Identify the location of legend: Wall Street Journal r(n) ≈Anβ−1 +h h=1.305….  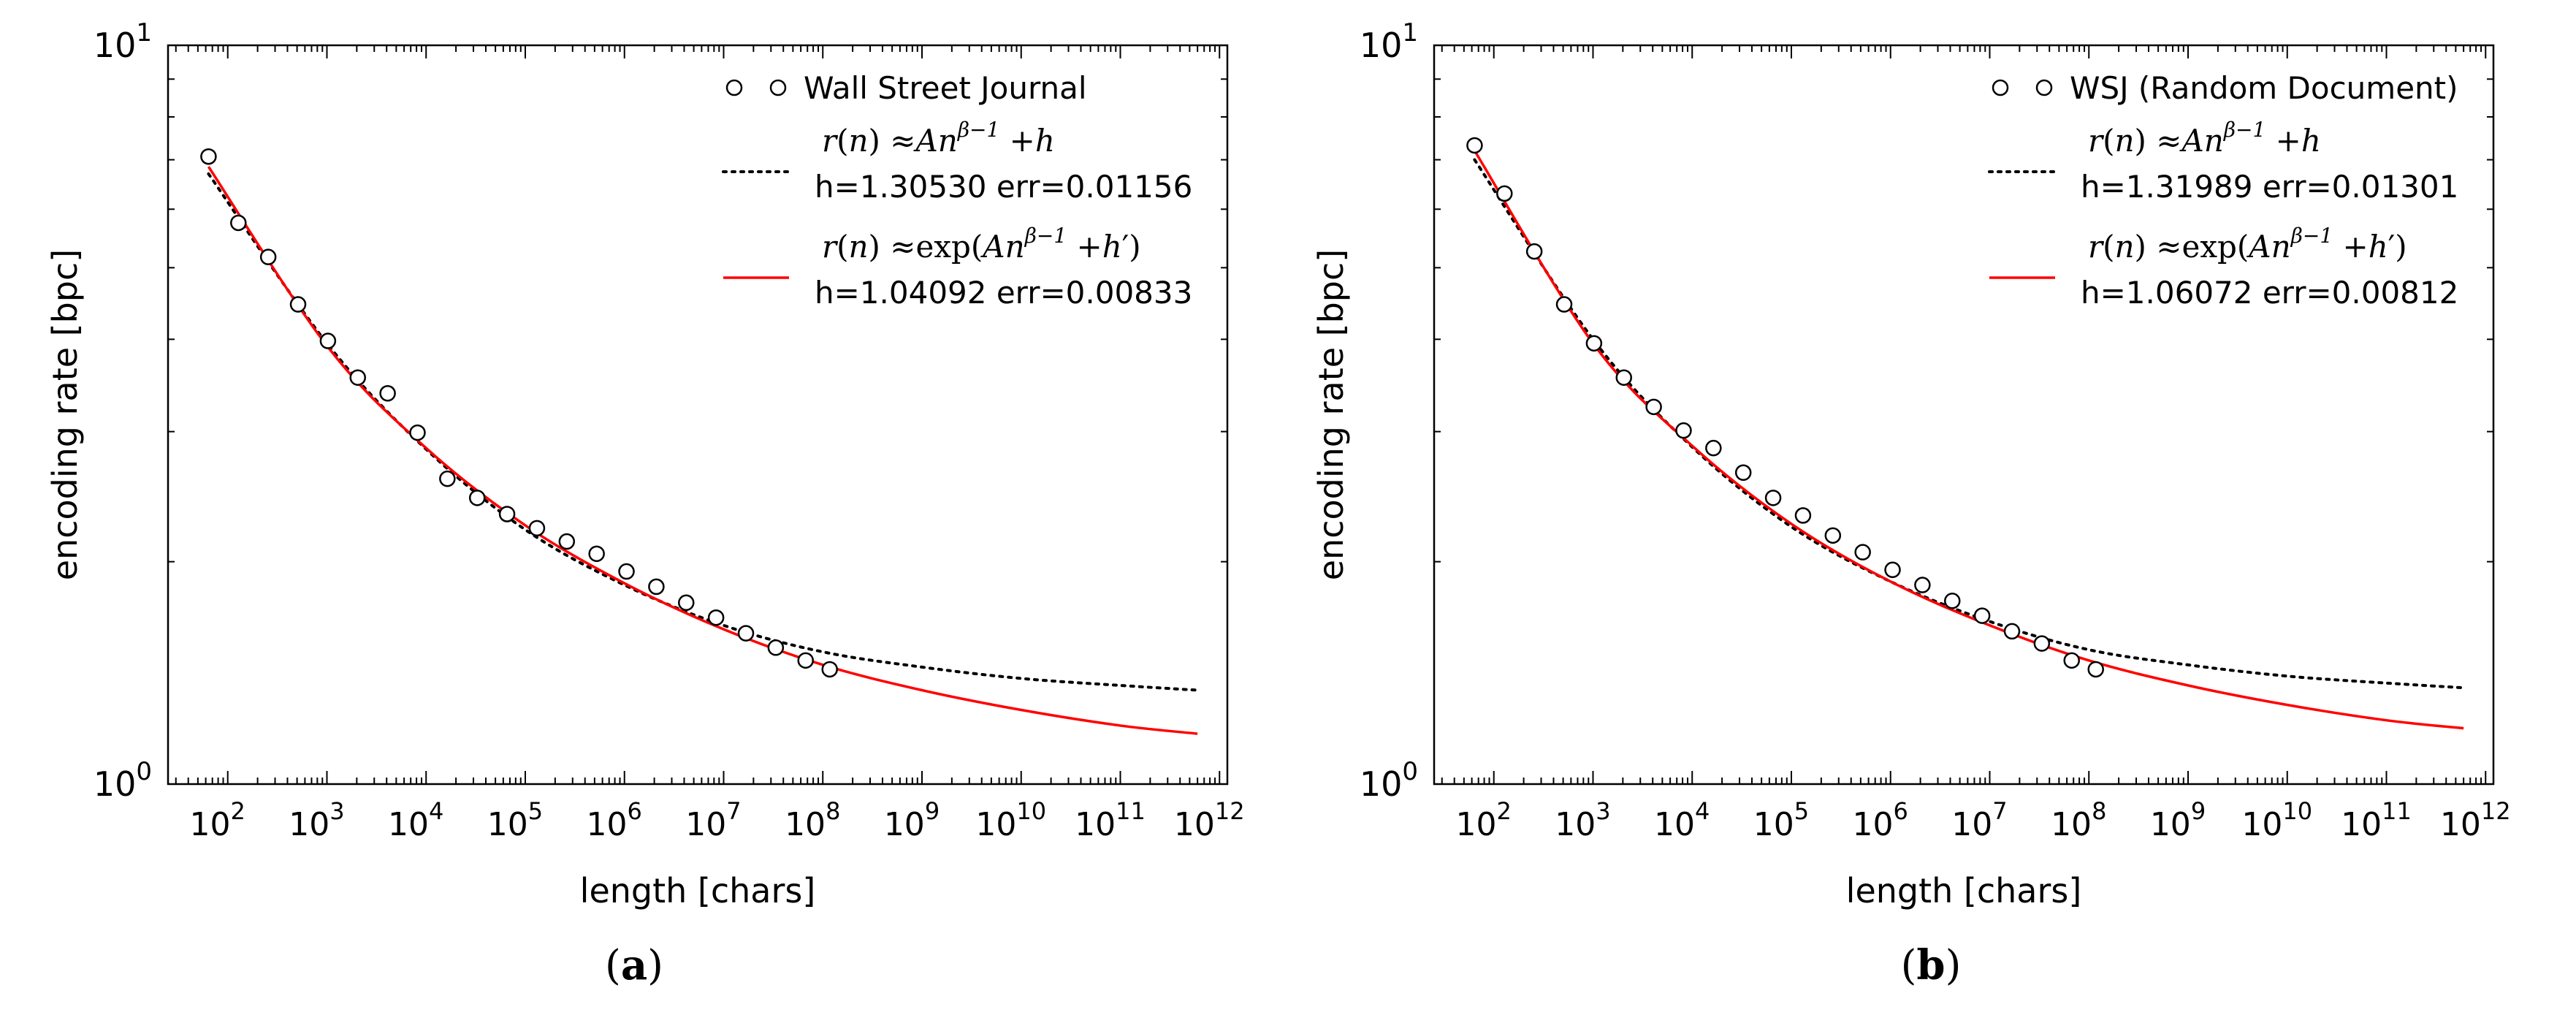
(957, 191).